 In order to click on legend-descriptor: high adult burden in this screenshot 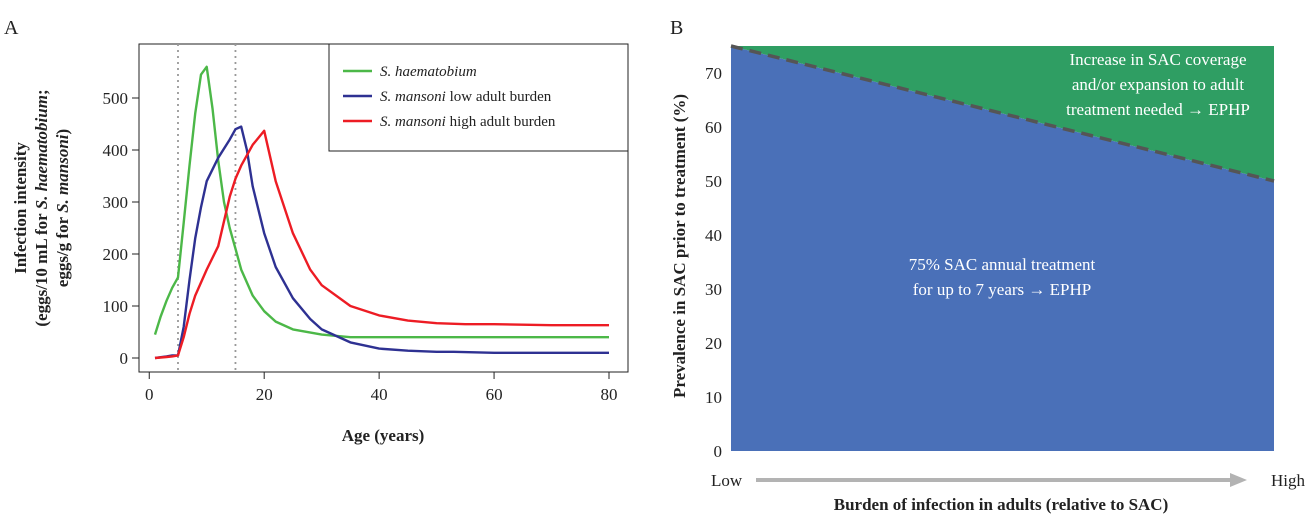, I will do `click(501, 122)`.